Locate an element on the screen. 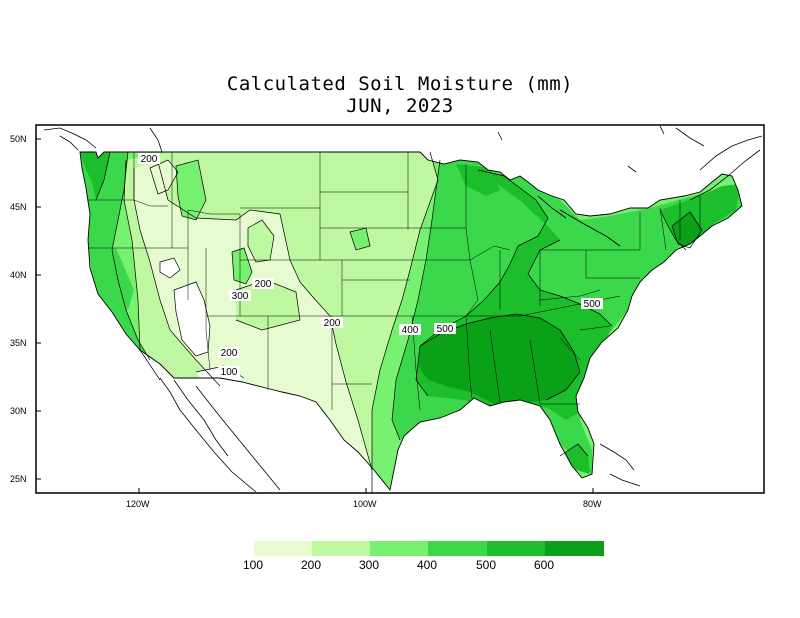 This screenshot has width=800, height=618. legend-colorbar is located at coordinates (429, 548).